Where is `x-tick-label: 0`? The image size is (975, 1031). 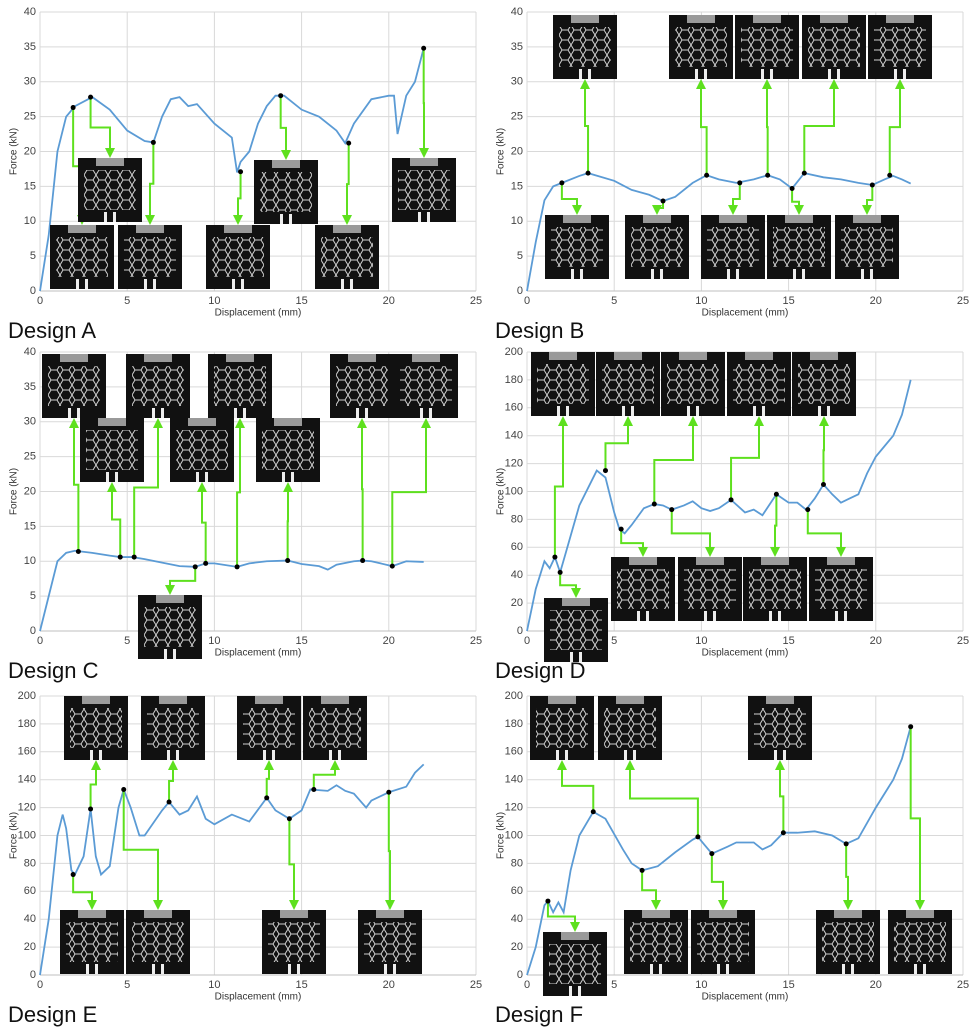 x-tick-label: 0 is located at coordinates (527, 641).